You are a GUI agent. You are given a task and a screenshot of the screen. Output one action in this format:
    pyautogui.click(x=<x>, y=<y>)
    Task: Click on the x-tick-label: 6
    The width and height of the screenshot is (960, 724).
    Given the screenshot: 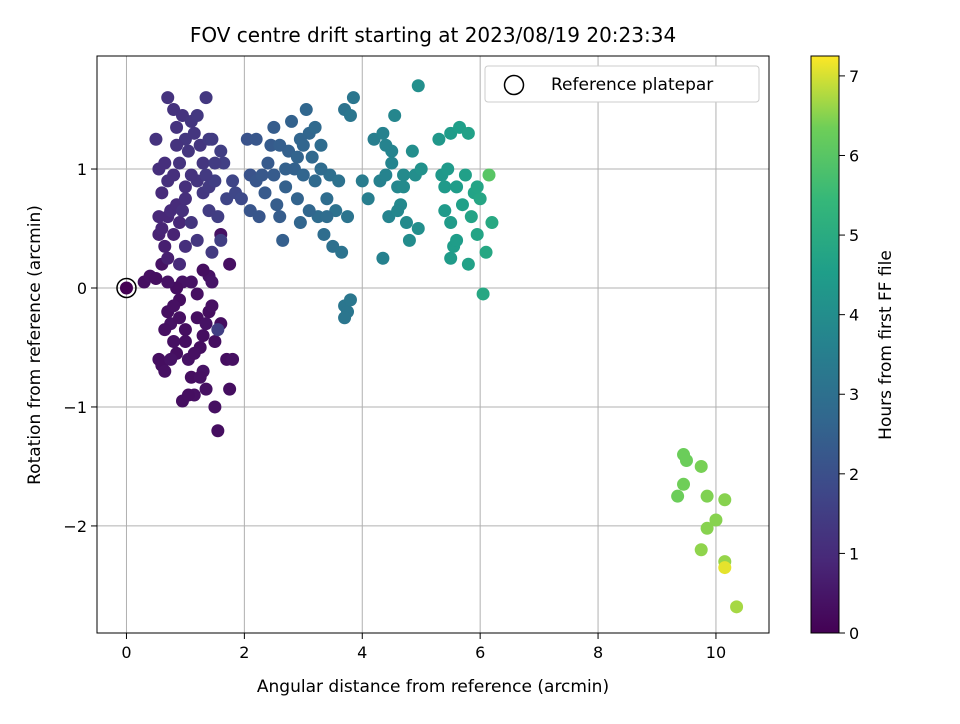 What is the action you would take?
    pyautogui.click(x=480, y=652)
    